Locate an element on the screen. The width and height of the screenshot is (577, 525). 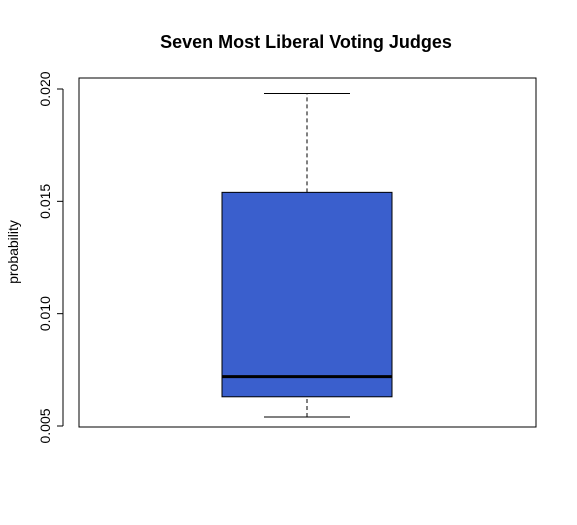
y-tick-label: 0.005 is located at coordinates (45, 425).